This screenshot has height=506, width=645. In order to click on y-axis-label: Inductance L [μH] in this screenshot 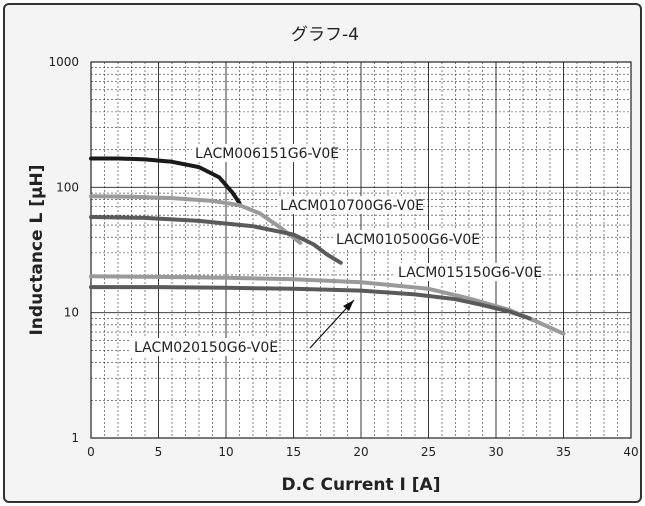, I will do `click(37, 249)`.